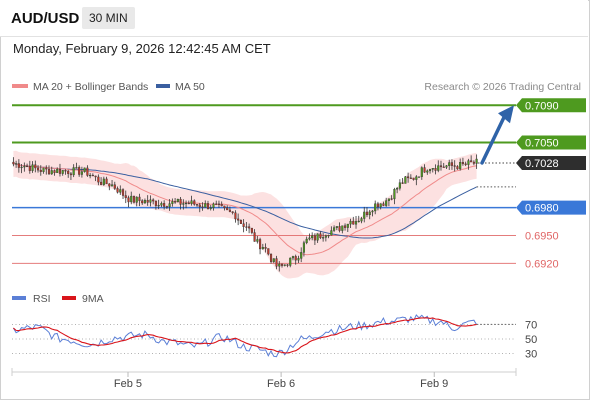 The height and width of the screenshot is (400, 590). What do you see at coordinates (42, 299) in the screenshot?
I see `rsi-legend-label: RSI` at bounding box center [42, 299].